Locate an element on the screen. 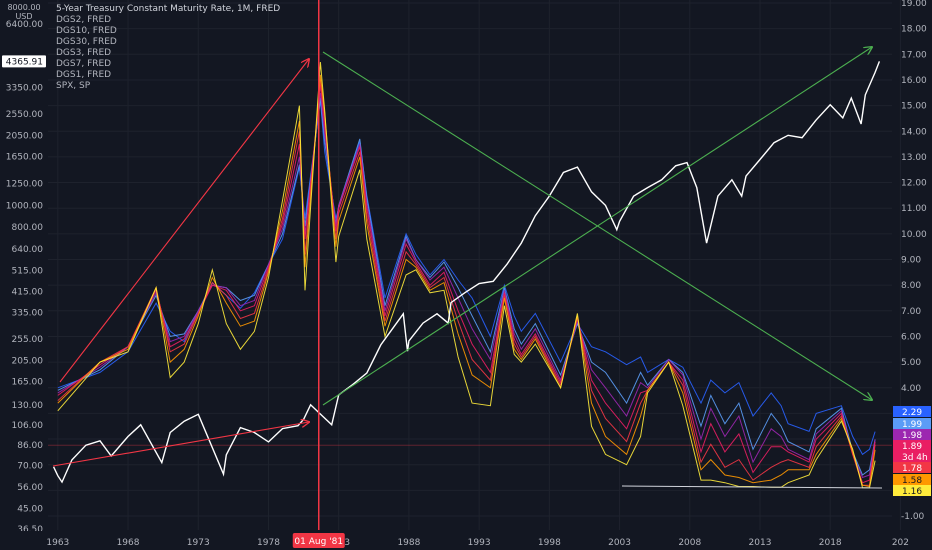 The width and height of the screenshot is (932, 550). right-axis-tick: 4.00 is located at coordinates (911, 389).